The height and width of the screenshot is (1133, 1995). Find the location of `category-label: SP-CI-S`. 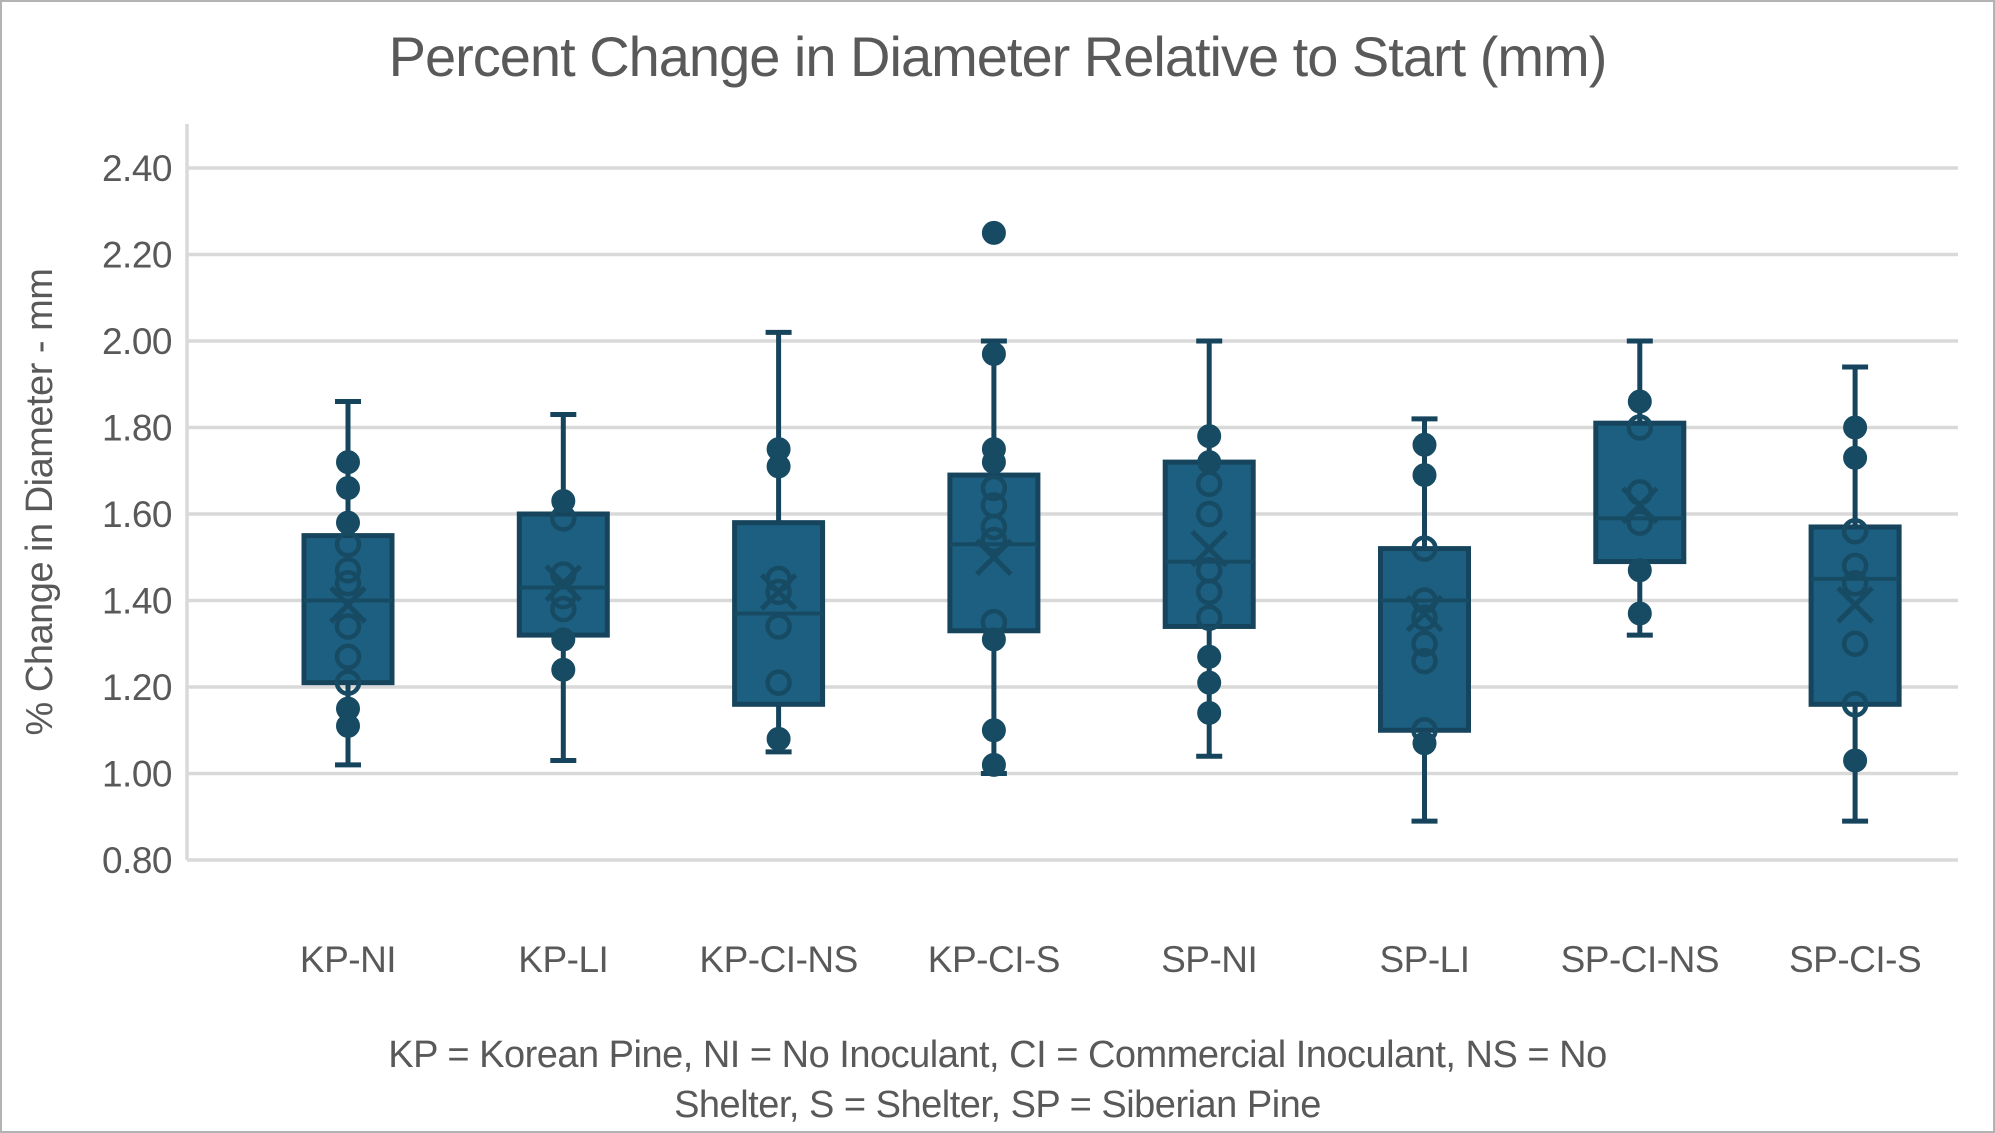

category-label: SP-CI-S is located at coordinates (1855, 959).